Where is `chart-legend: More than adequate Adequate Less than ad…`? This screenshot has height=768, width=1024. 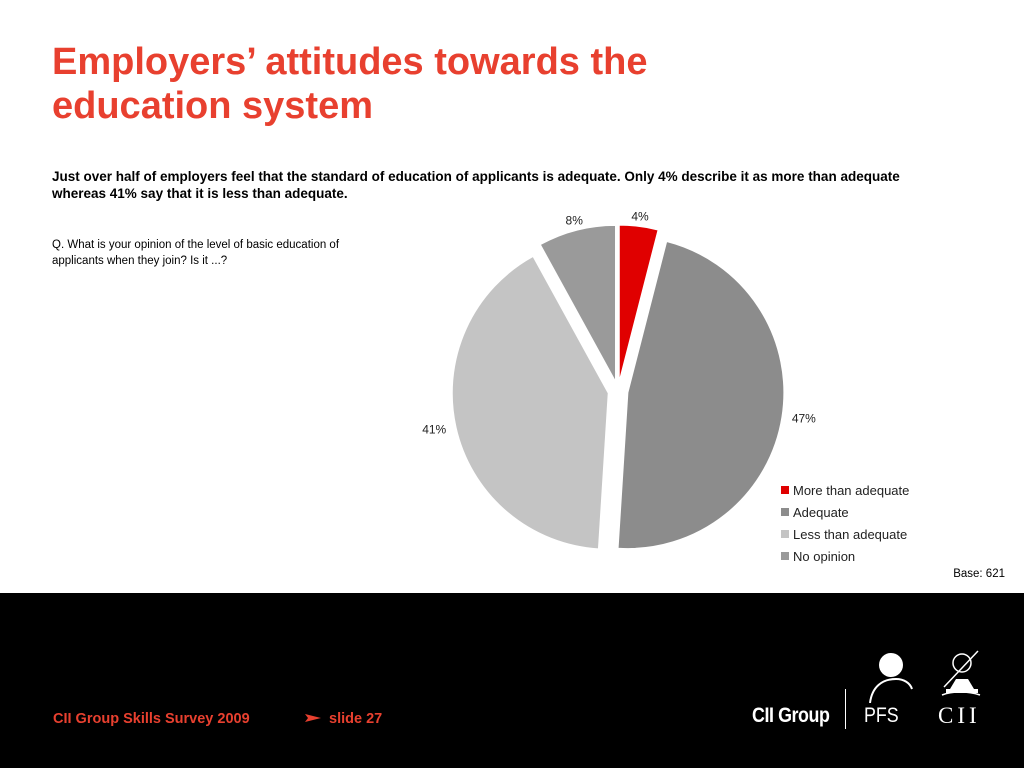 chart-legend: More than adequate Adequate Less than ad… is located at coordinates (881, 523).